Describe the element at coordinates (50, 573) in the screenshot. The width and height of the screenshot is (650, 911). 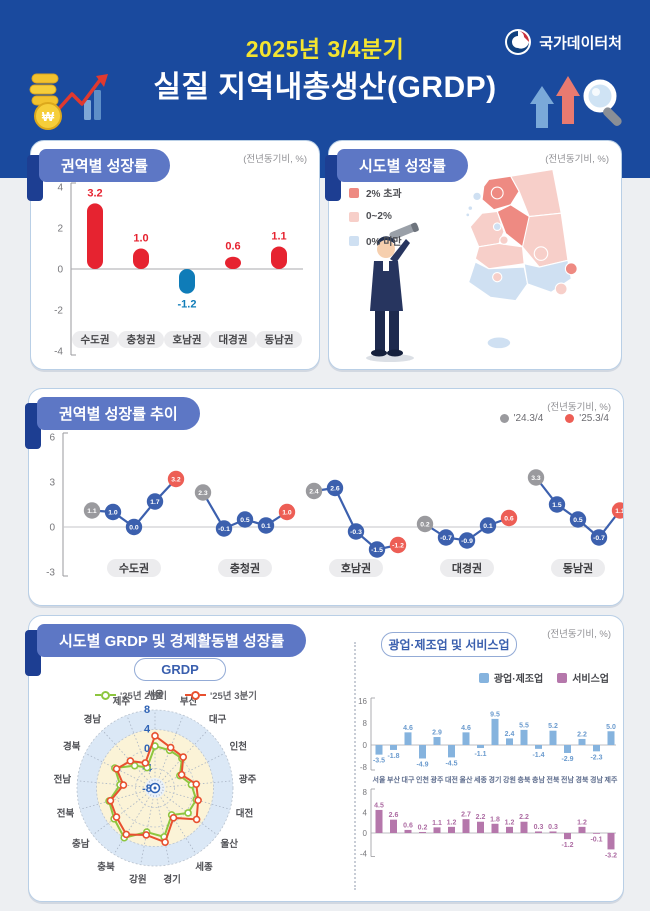
I see `svg-text: -3` at that location.